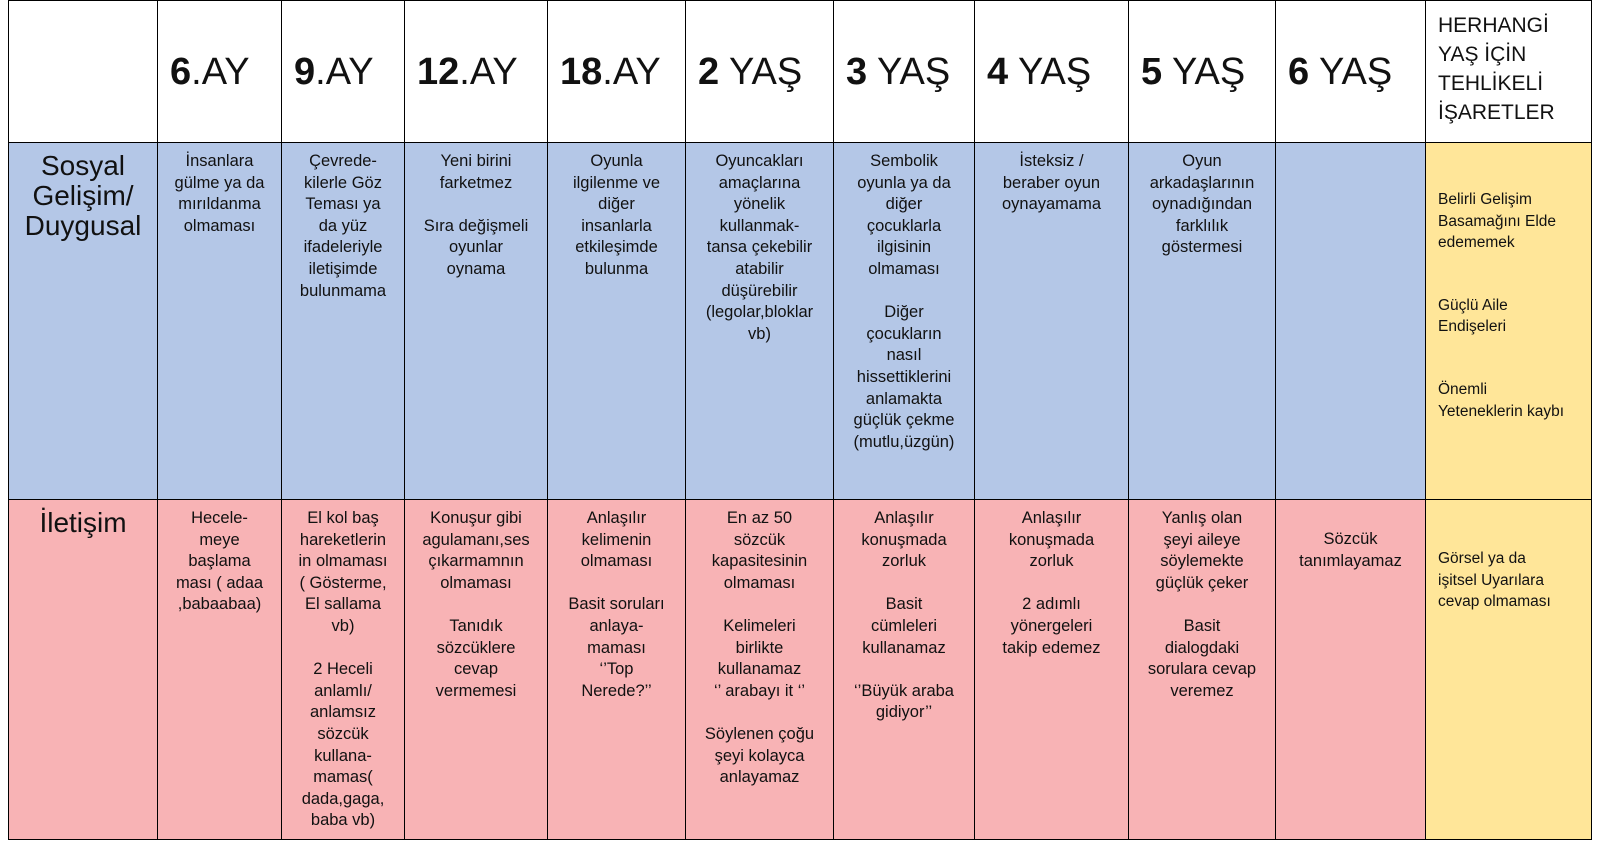 This screenshot has height=852, width=1600. Describe the element at coordinates (83, 71) in the screenshot. I see `corner-cell` at that location.